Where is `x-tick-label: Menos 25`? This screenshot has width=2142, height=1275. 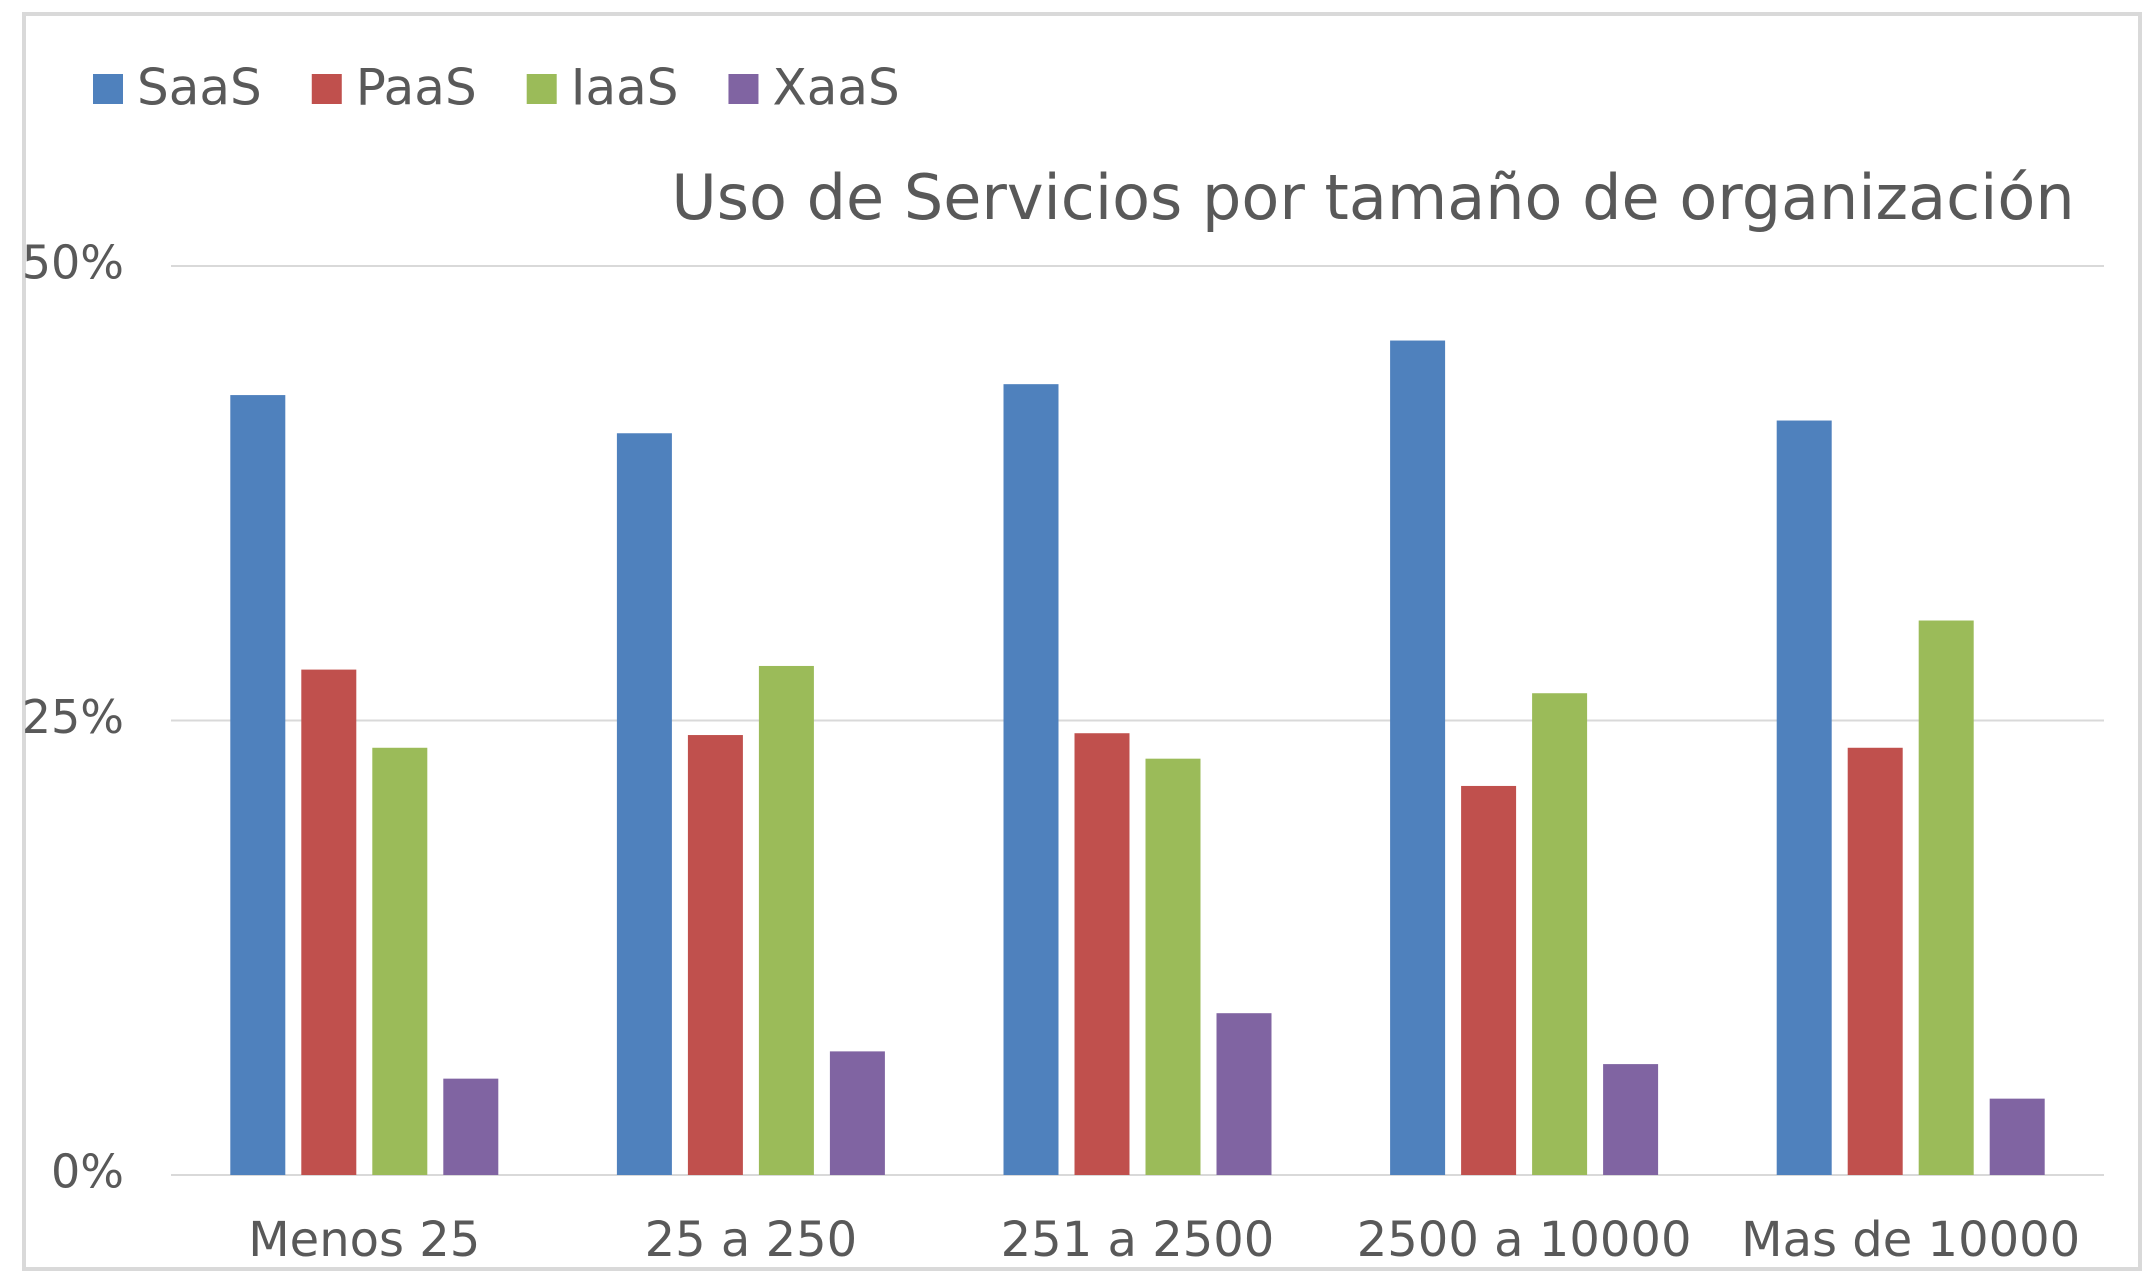
x-tick-label: Menos 25 is located at coordinates (364, 1240).